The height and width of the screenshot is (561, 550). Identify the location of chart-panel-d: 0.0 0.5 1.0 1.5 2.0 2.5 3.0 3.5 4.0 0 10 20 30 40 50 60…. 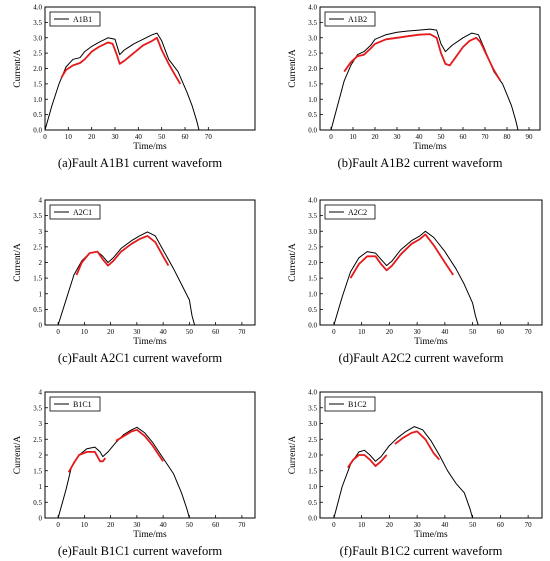
(415, 281).